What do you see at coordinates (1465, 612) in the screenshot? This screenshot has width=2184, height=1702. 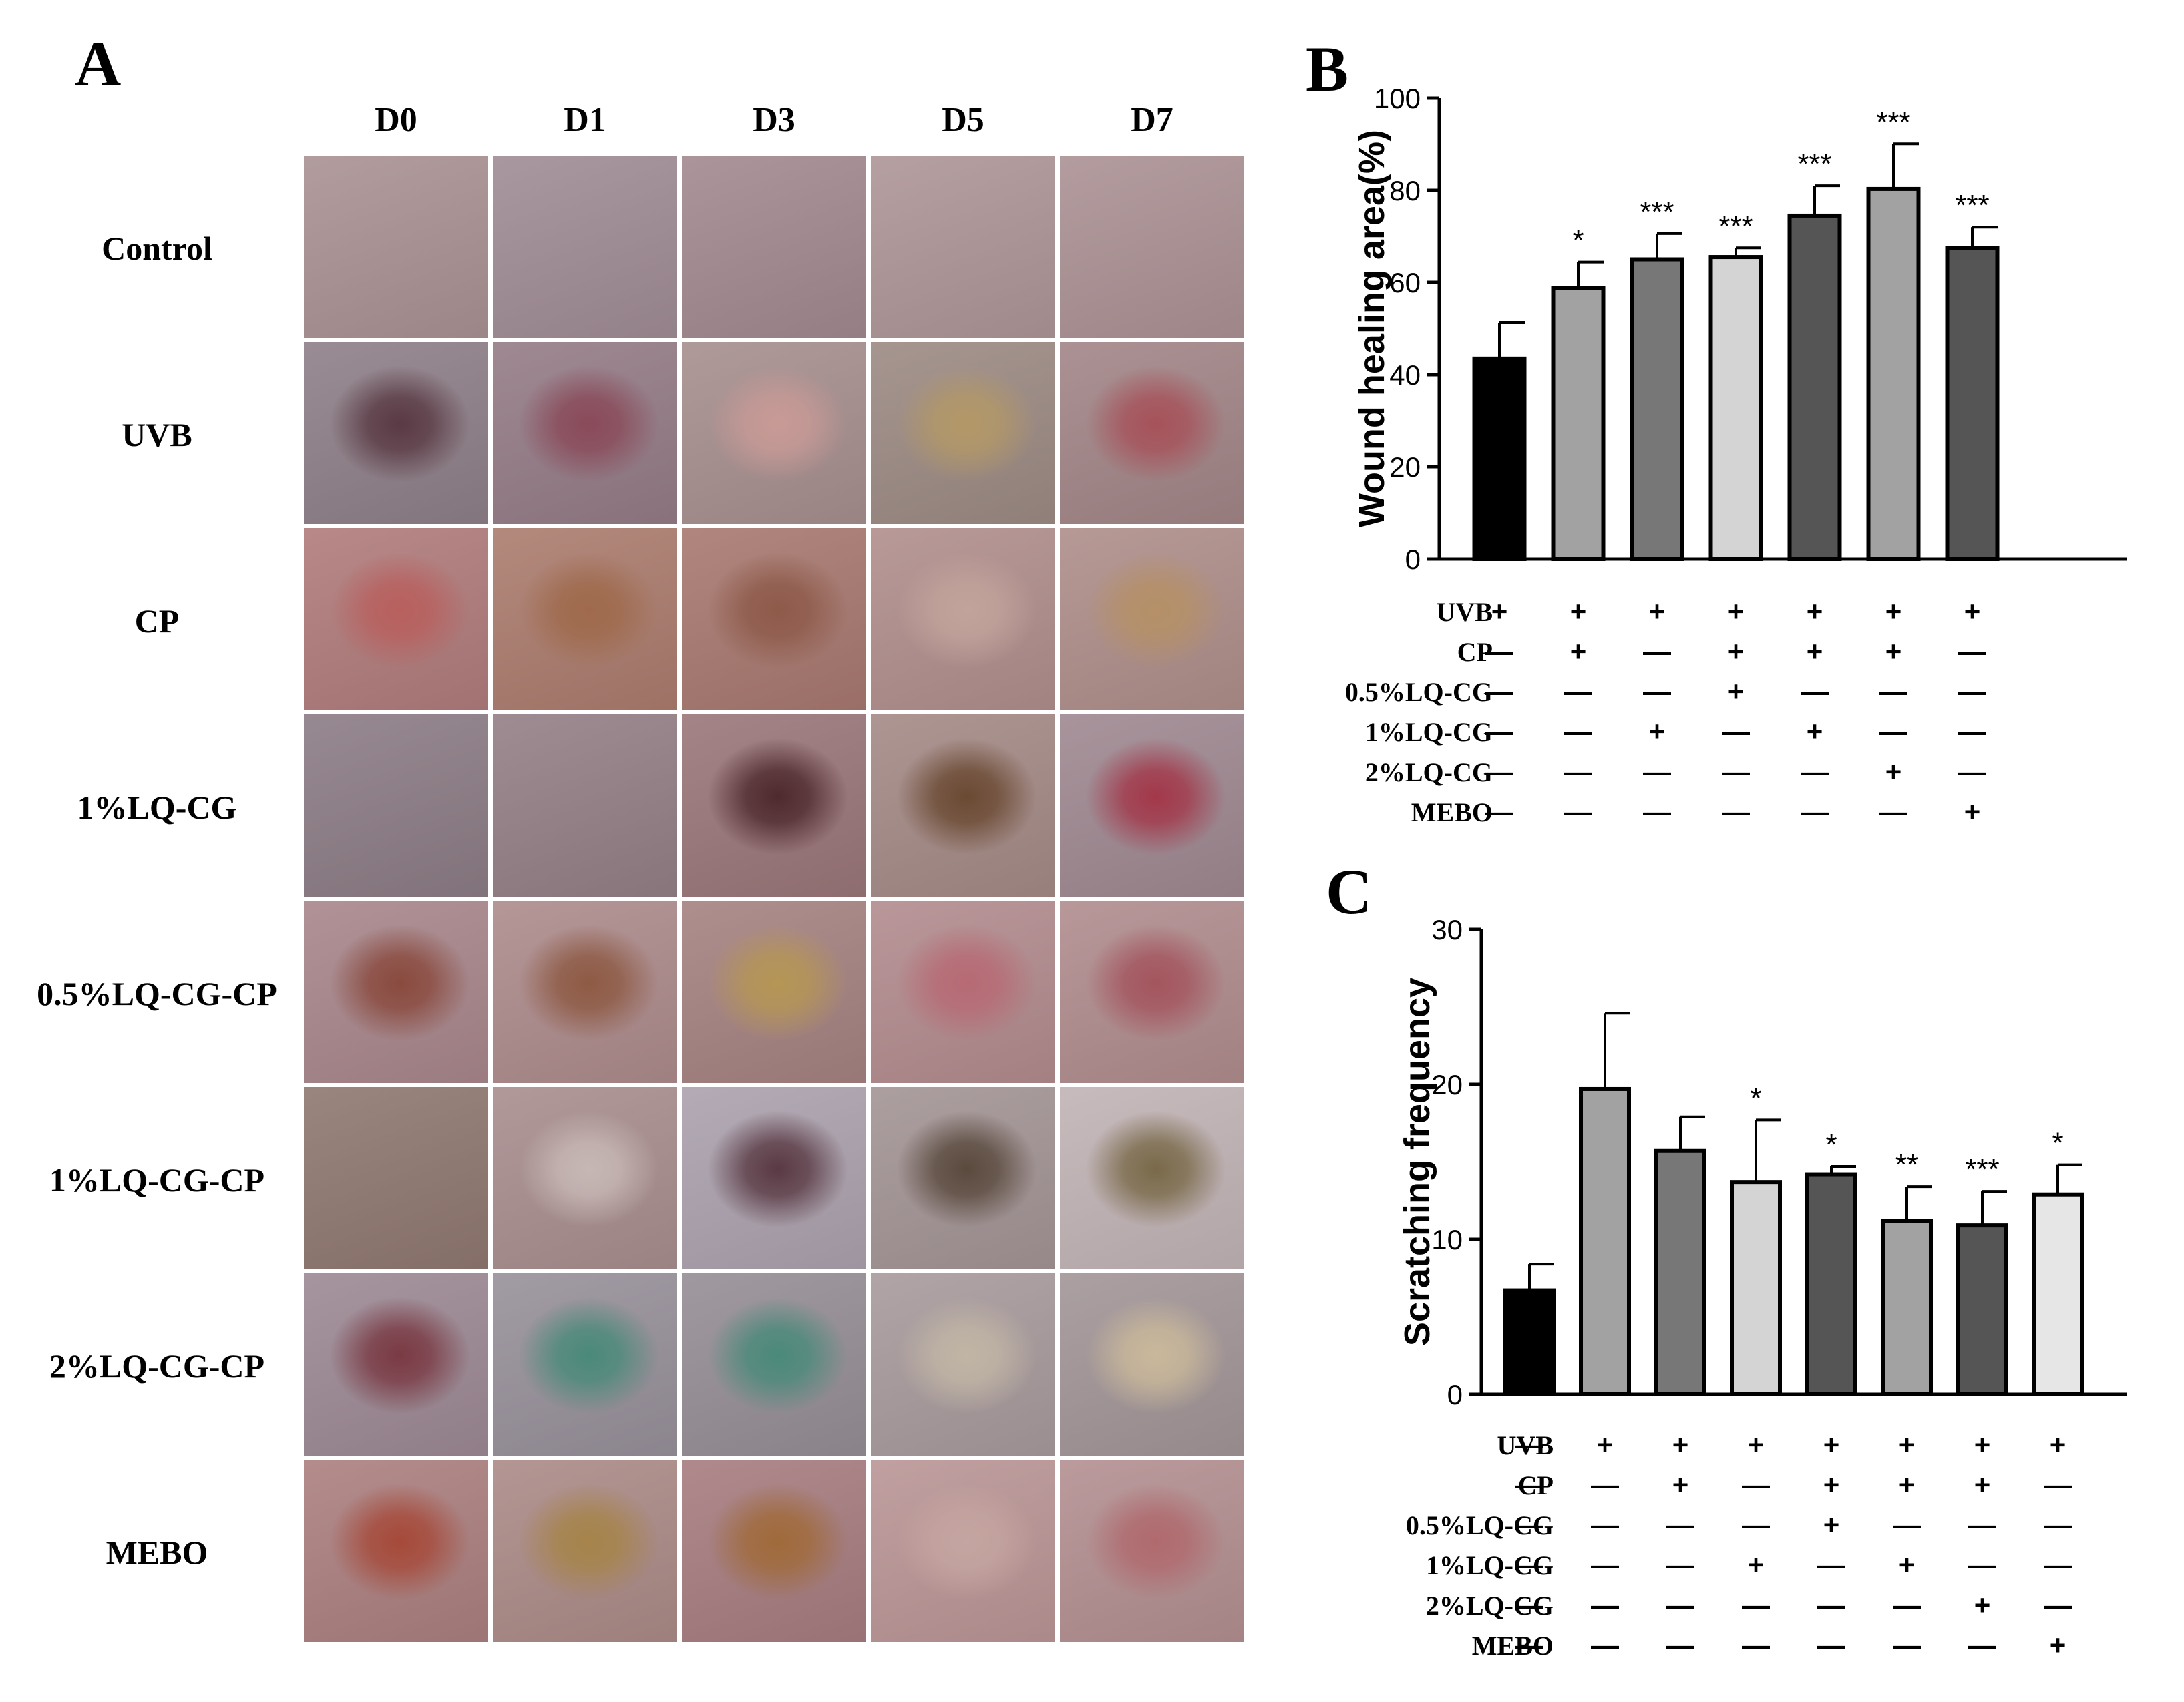 I see `treatment-label: UVB` at bounding box center [1465, 612].